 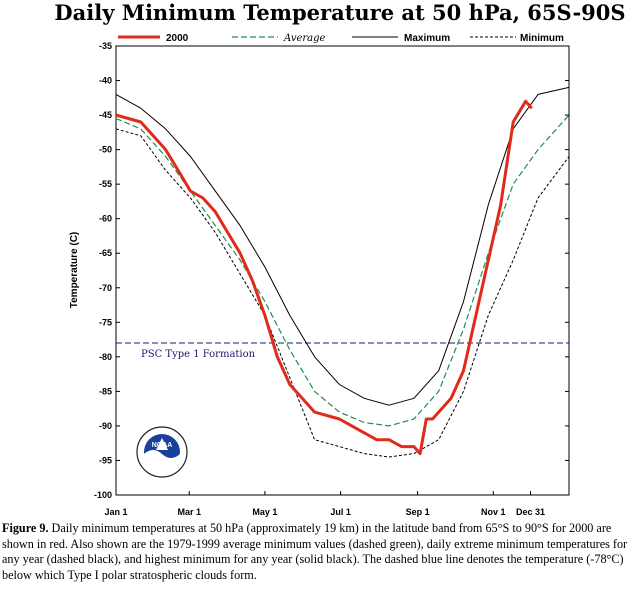 I want to click on x-tick-label: Nov 1, so click(x=493, y=512).